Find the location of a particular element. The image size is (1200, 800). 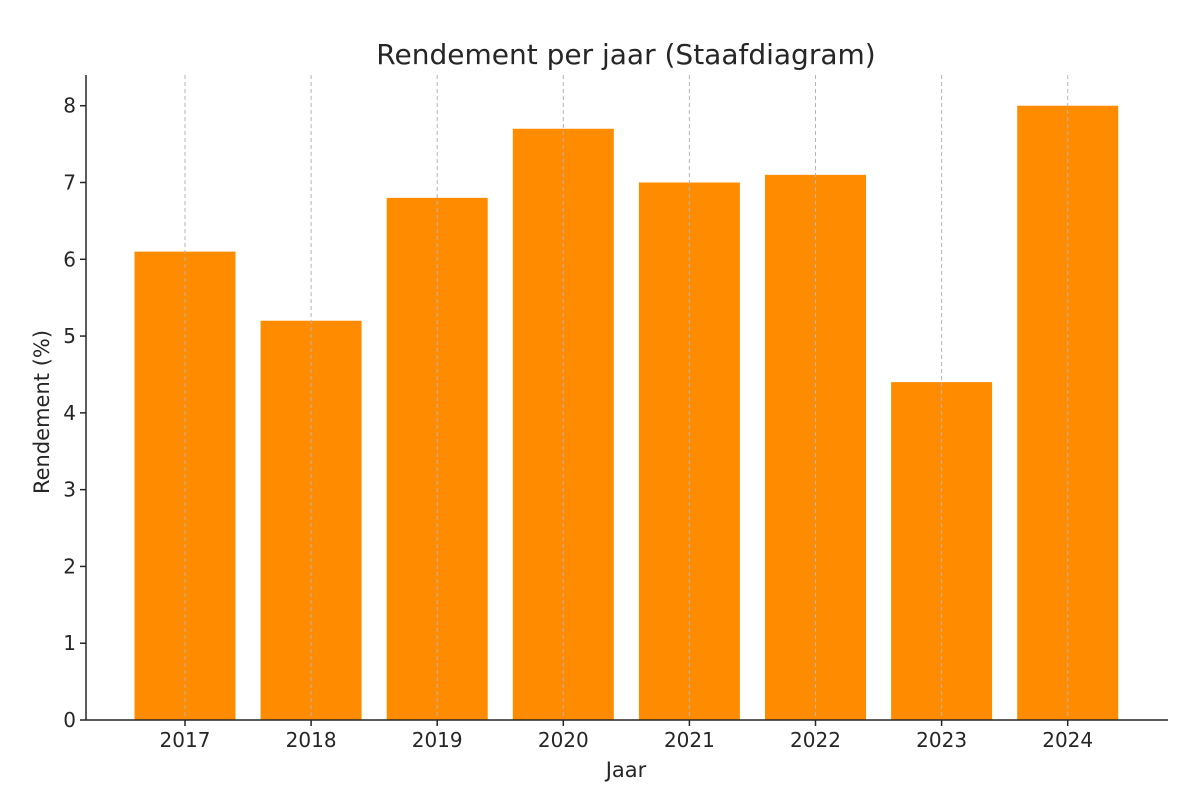

y-ticks: 0 1 2 3 4 5 6 7 8 is located at coordinates (74, 413).